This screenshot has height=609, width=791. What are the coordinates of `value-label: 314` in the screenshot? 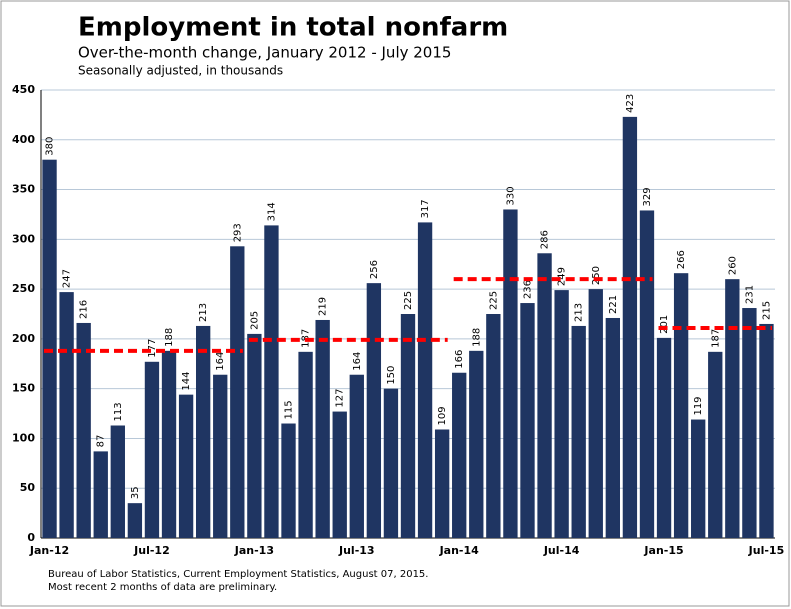 It's located at (271, 211).